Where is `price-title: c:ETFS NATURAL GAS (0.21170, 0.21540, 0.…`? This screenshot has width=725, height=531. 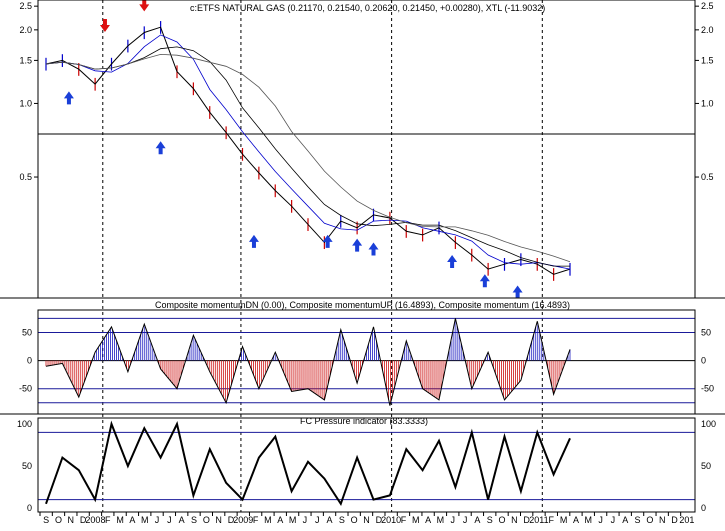
price-title: c:ETFS NATURAL GAS (0.21170, 0.21540, 0.… is located at coordinates (367, 8).